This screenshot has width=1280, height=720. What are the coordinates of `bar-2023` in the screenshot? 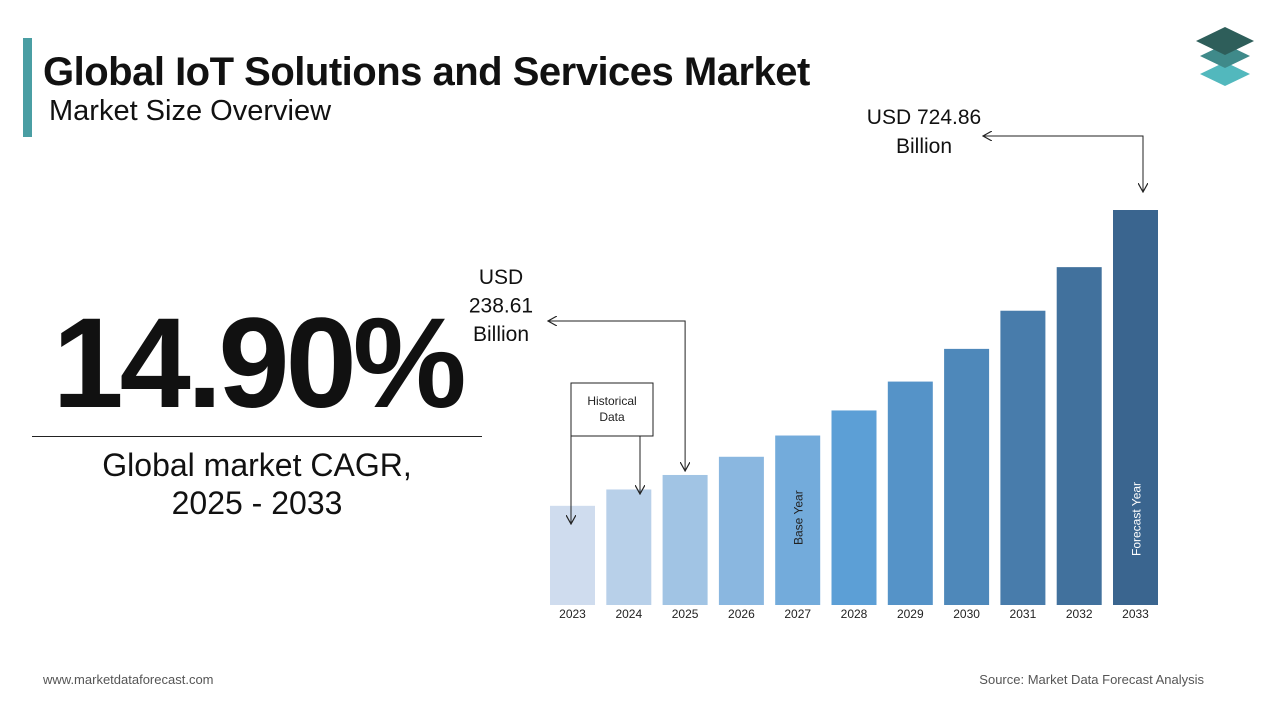 It's located at (572, 555).